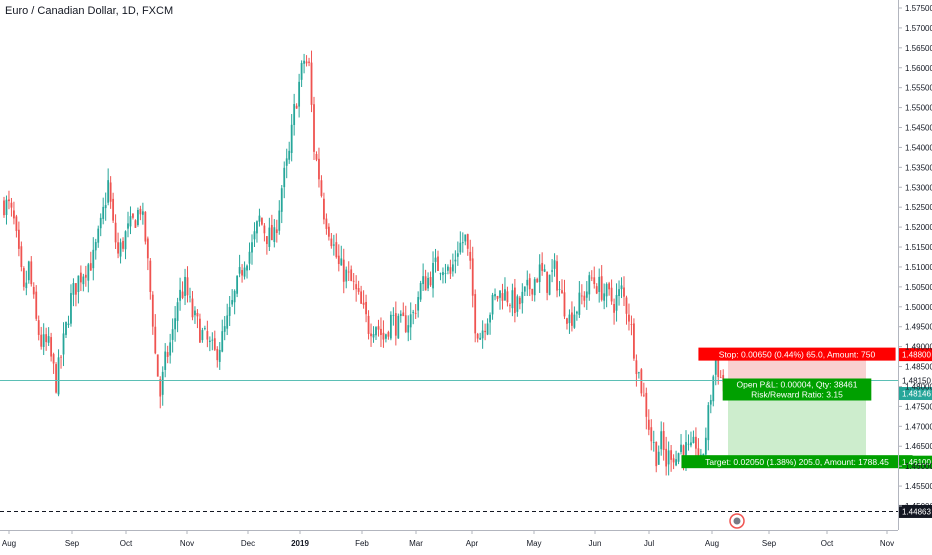 This screenshot has height=555, width=932. I want to click on price-tick-label: 1.50500, so click(918, 287).